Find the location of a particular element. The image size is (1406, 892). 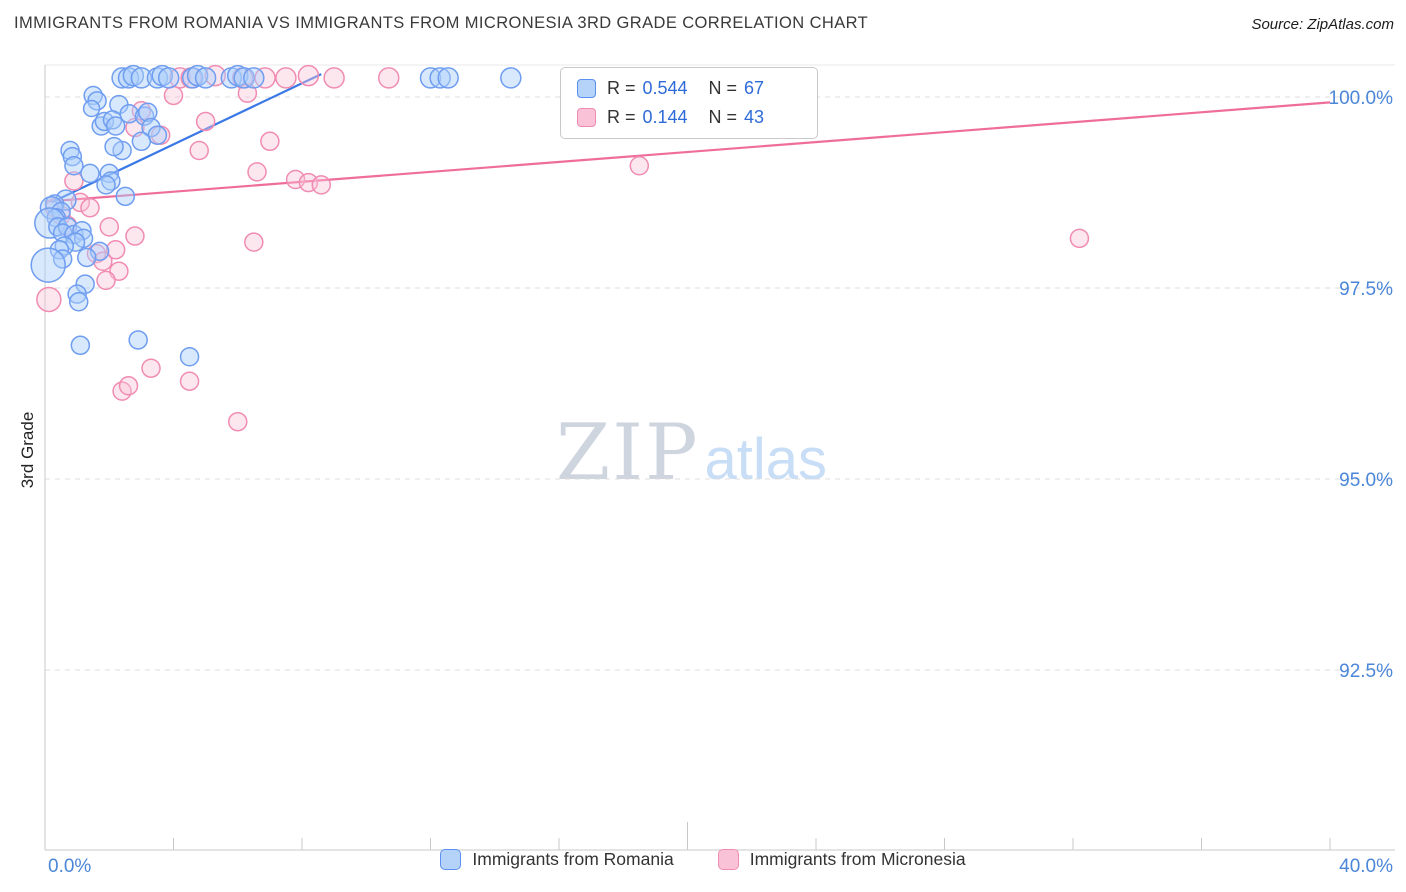

correlation-legend-box: R = 0.544 N = 67 R = 0.144 N = 43 is located at coordinates (689, 103).